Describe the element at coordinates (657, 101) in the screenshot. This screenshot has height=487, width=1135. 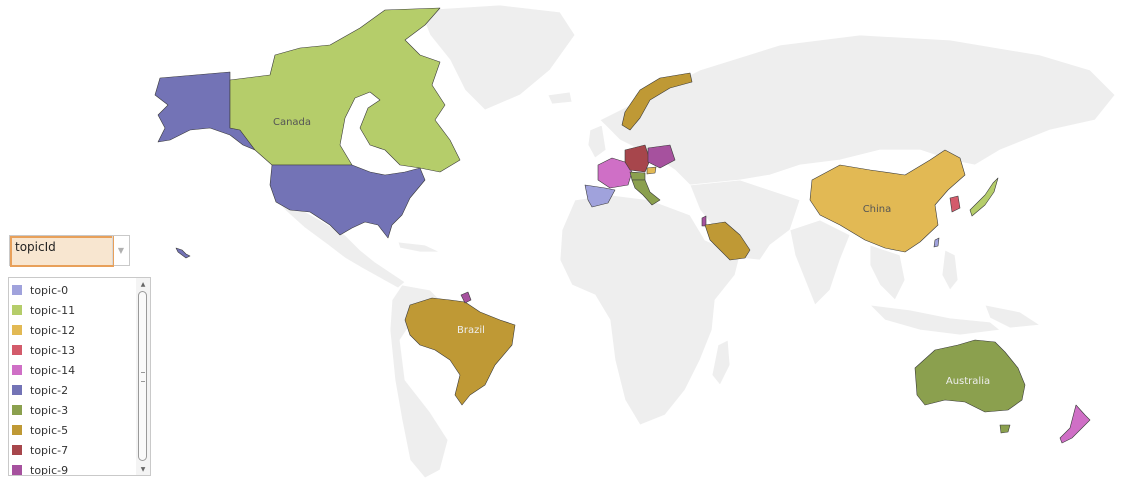
I see `country-norway` at that location.